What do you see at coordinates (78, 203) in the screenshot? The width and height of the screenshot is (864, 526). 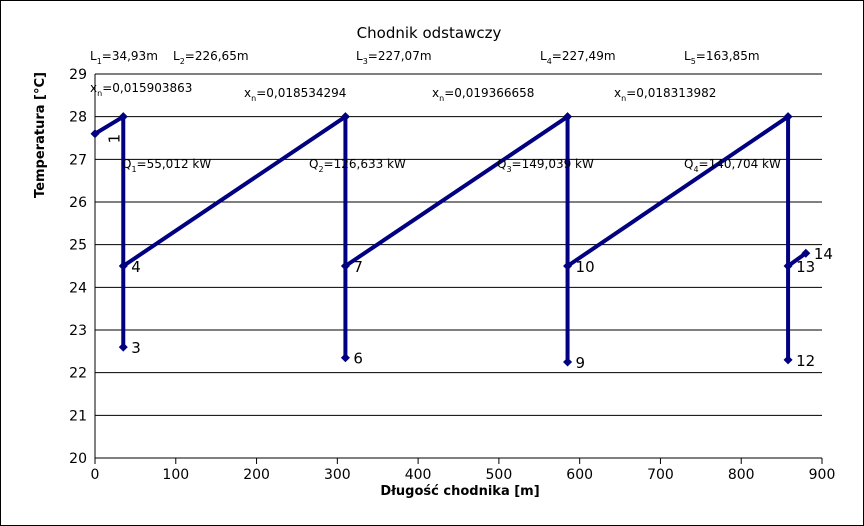 I see `y-tick-label: 26` at bounding box center [78, 203].